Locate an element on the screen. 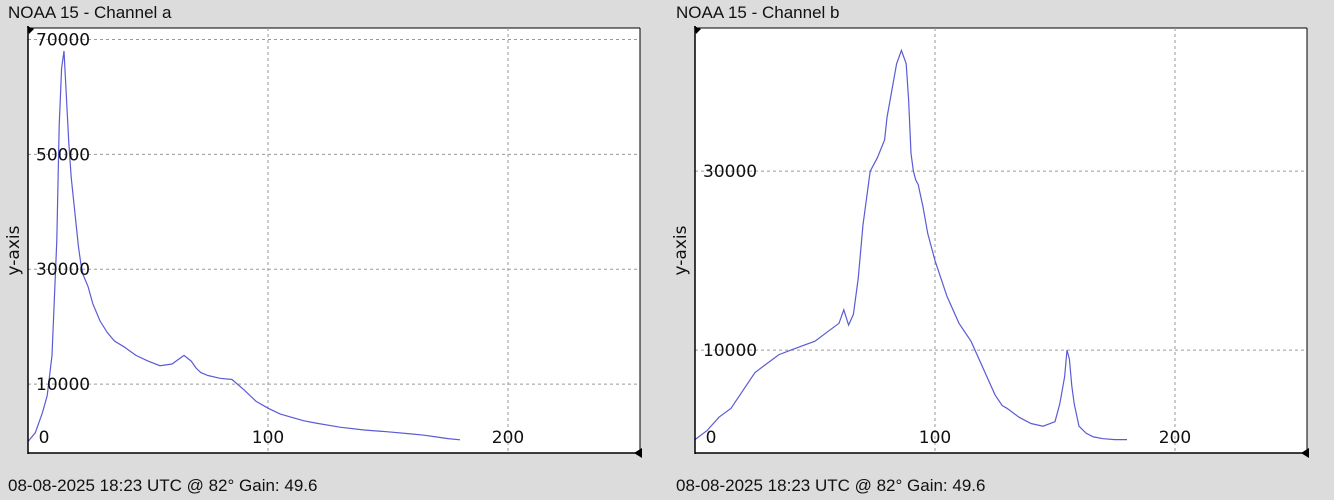  x-tick-label-b: 100 is located at coordinates (935, 438).